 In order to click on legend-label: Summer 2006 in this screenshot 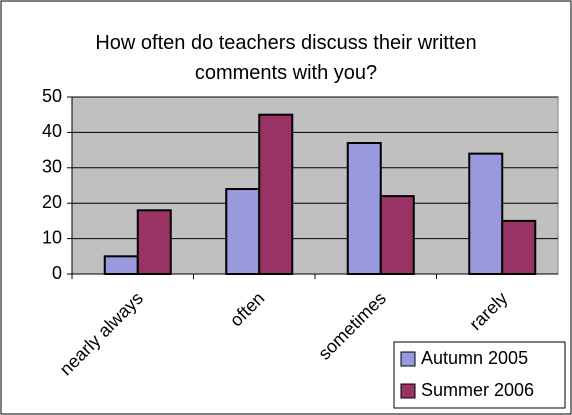, I will do `click(477, 390)`.